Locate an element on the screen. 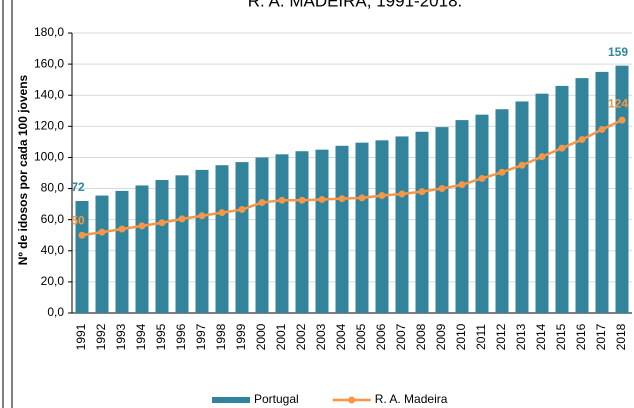  y-tick-label: 80,0 is located at coordinates (53, 188).